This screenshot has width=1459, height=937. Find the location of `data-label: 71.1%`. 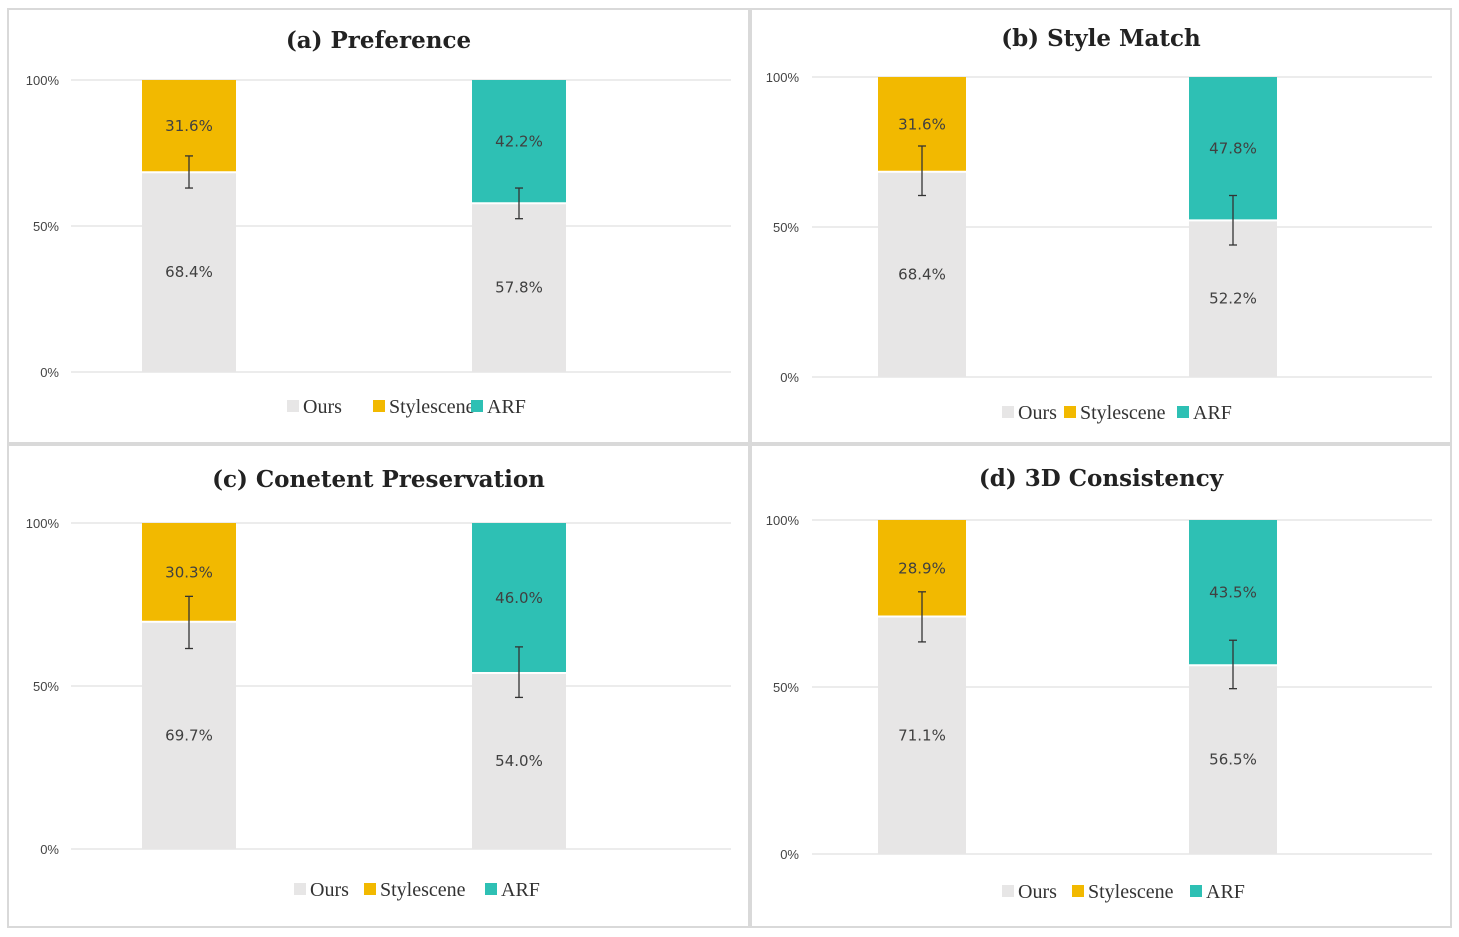

data-label: 71.1% is located at coordinates (922, 735).